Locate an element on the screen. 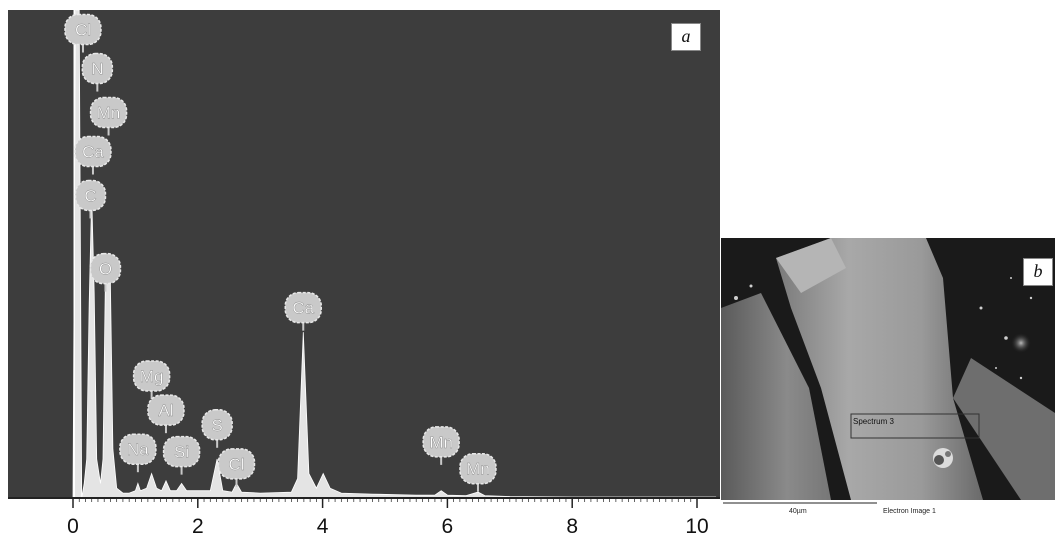 The image size is (1055, 547). peak-label-text: Al is located at coordinates (165, 410).